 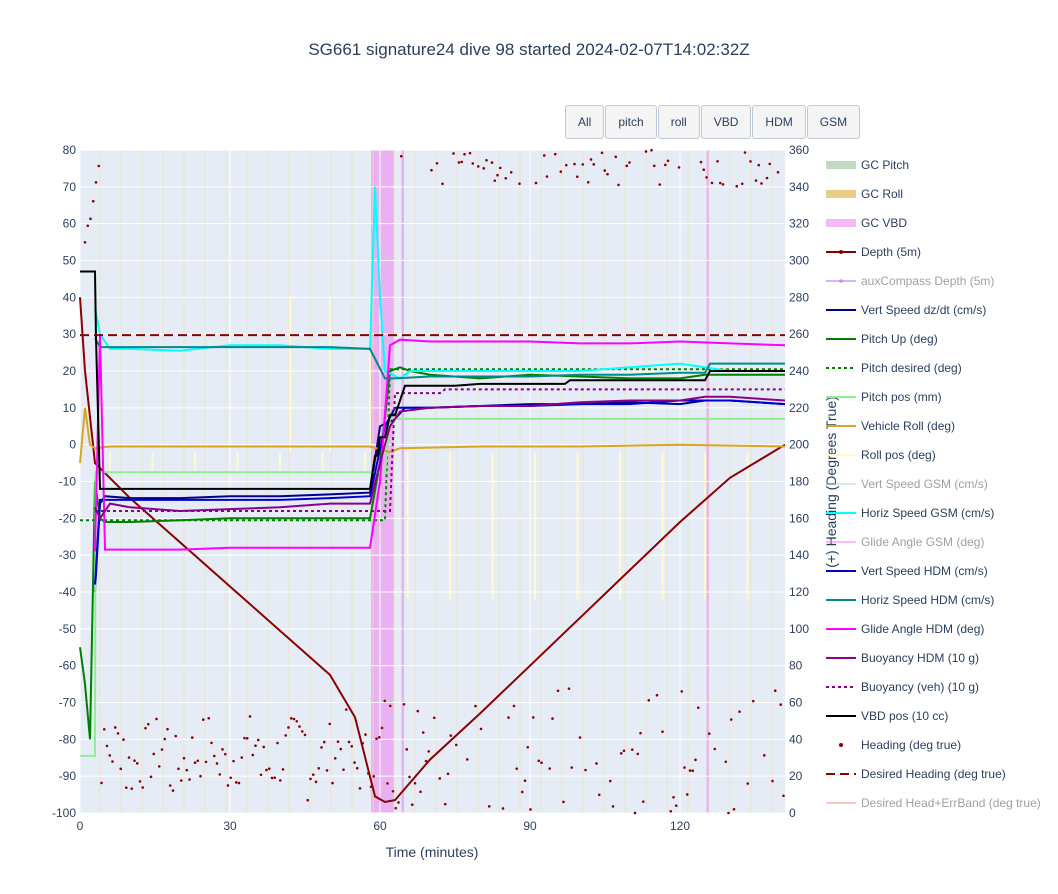 What do you see at coordinates (910, 600) in the screenshot?
I see `legend-item: Horiz Speed HDM (cm/s)` at bounding box center [910, 600].